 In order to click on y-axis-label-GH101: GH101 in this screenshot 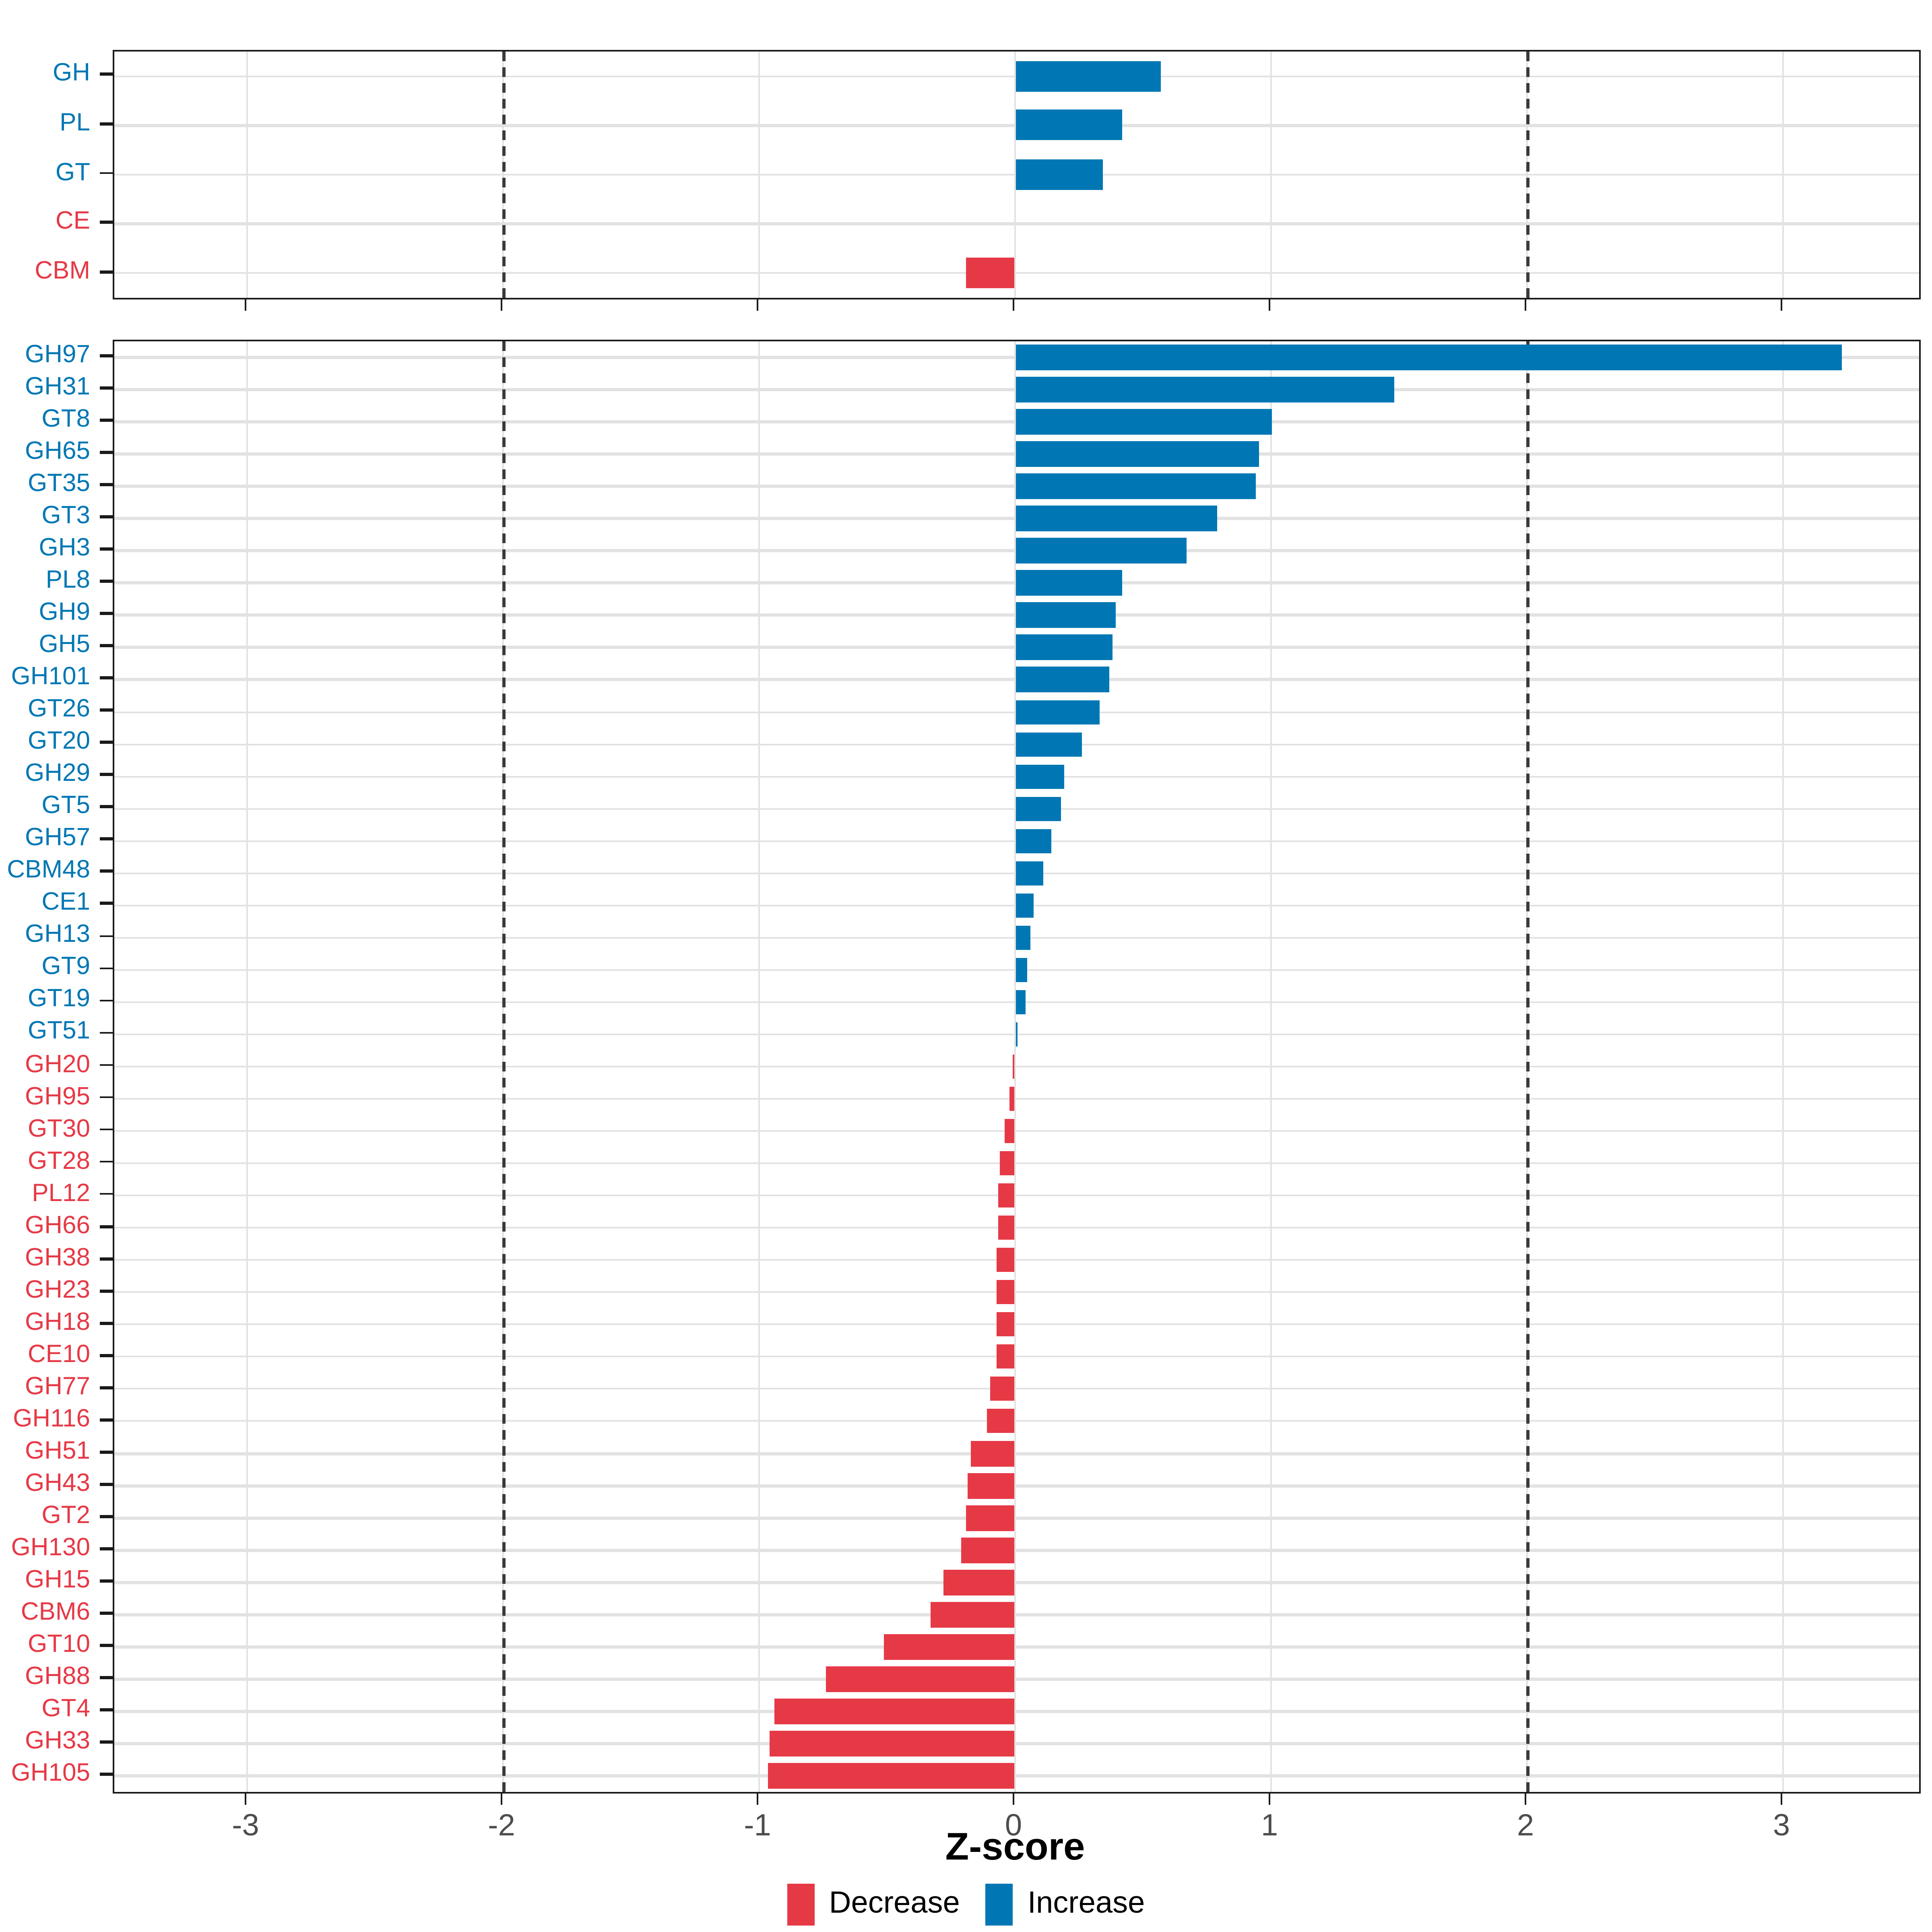, I will do `click(51, 677)`.